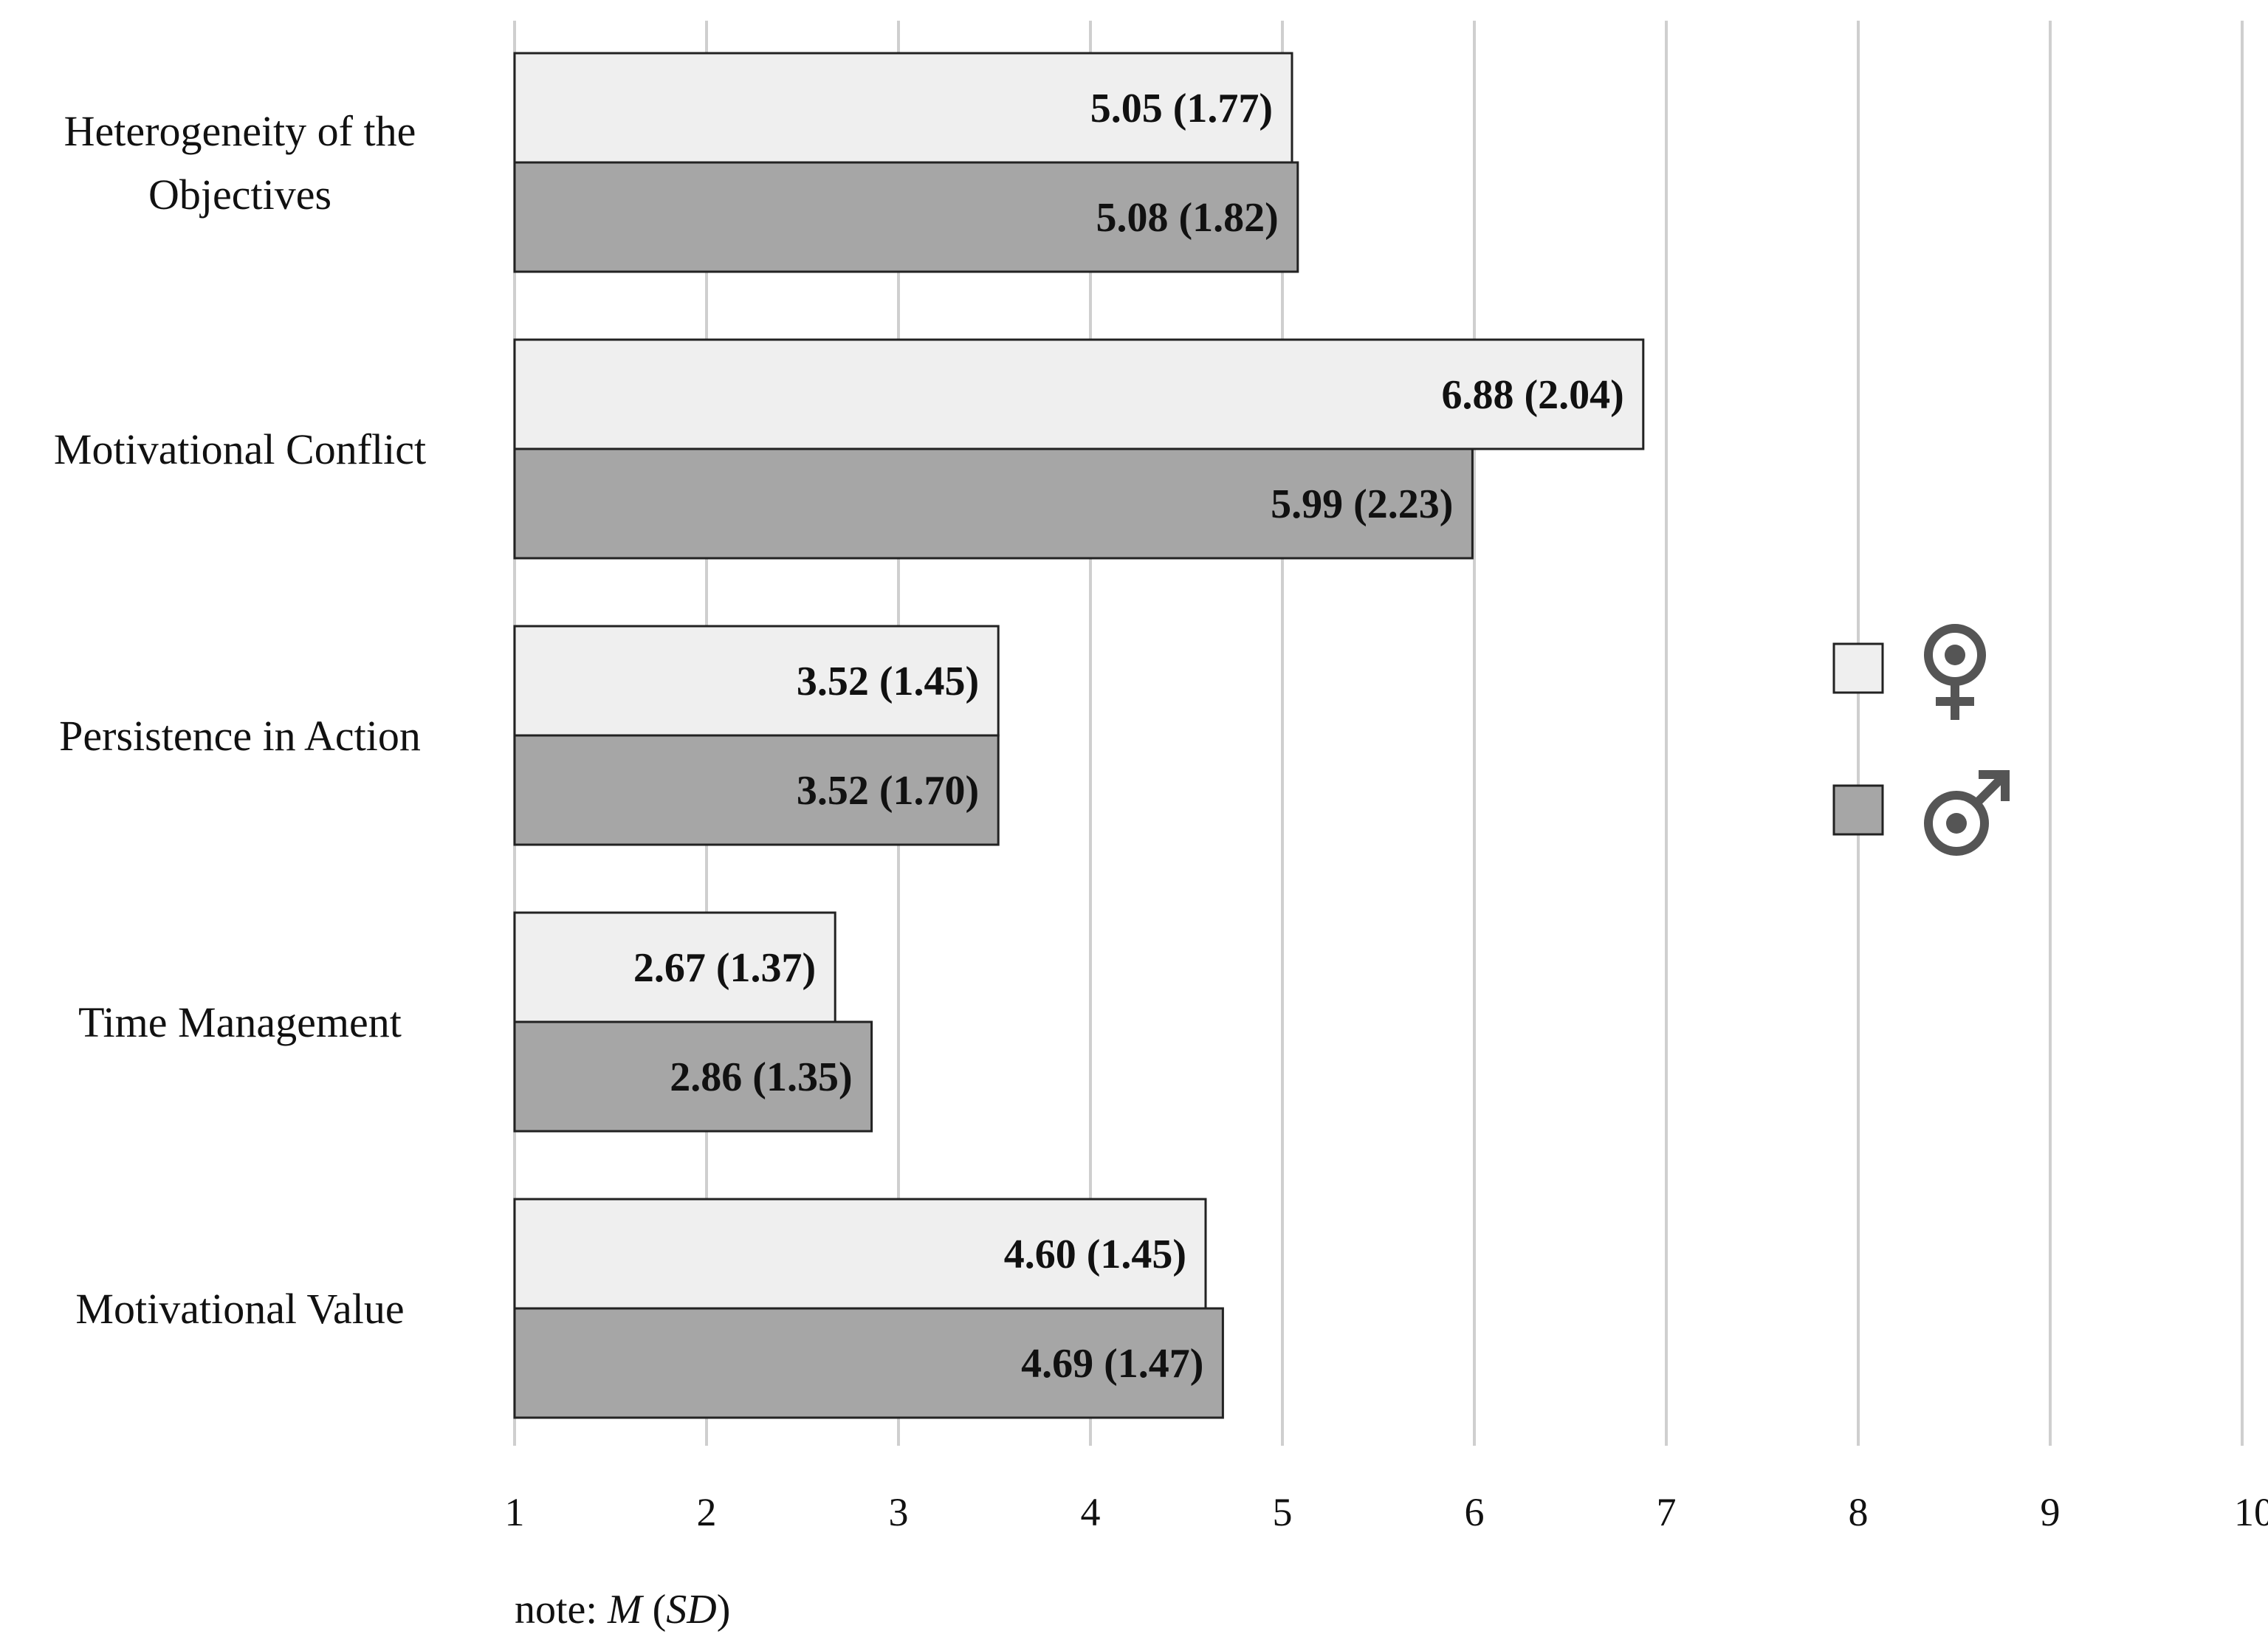 This screenshot has height=1651, width=2268. What do you see at coordinates (561, 1610) in the screenshot?
I see `note-prefix: note:` at bounding box center [561, 1610].